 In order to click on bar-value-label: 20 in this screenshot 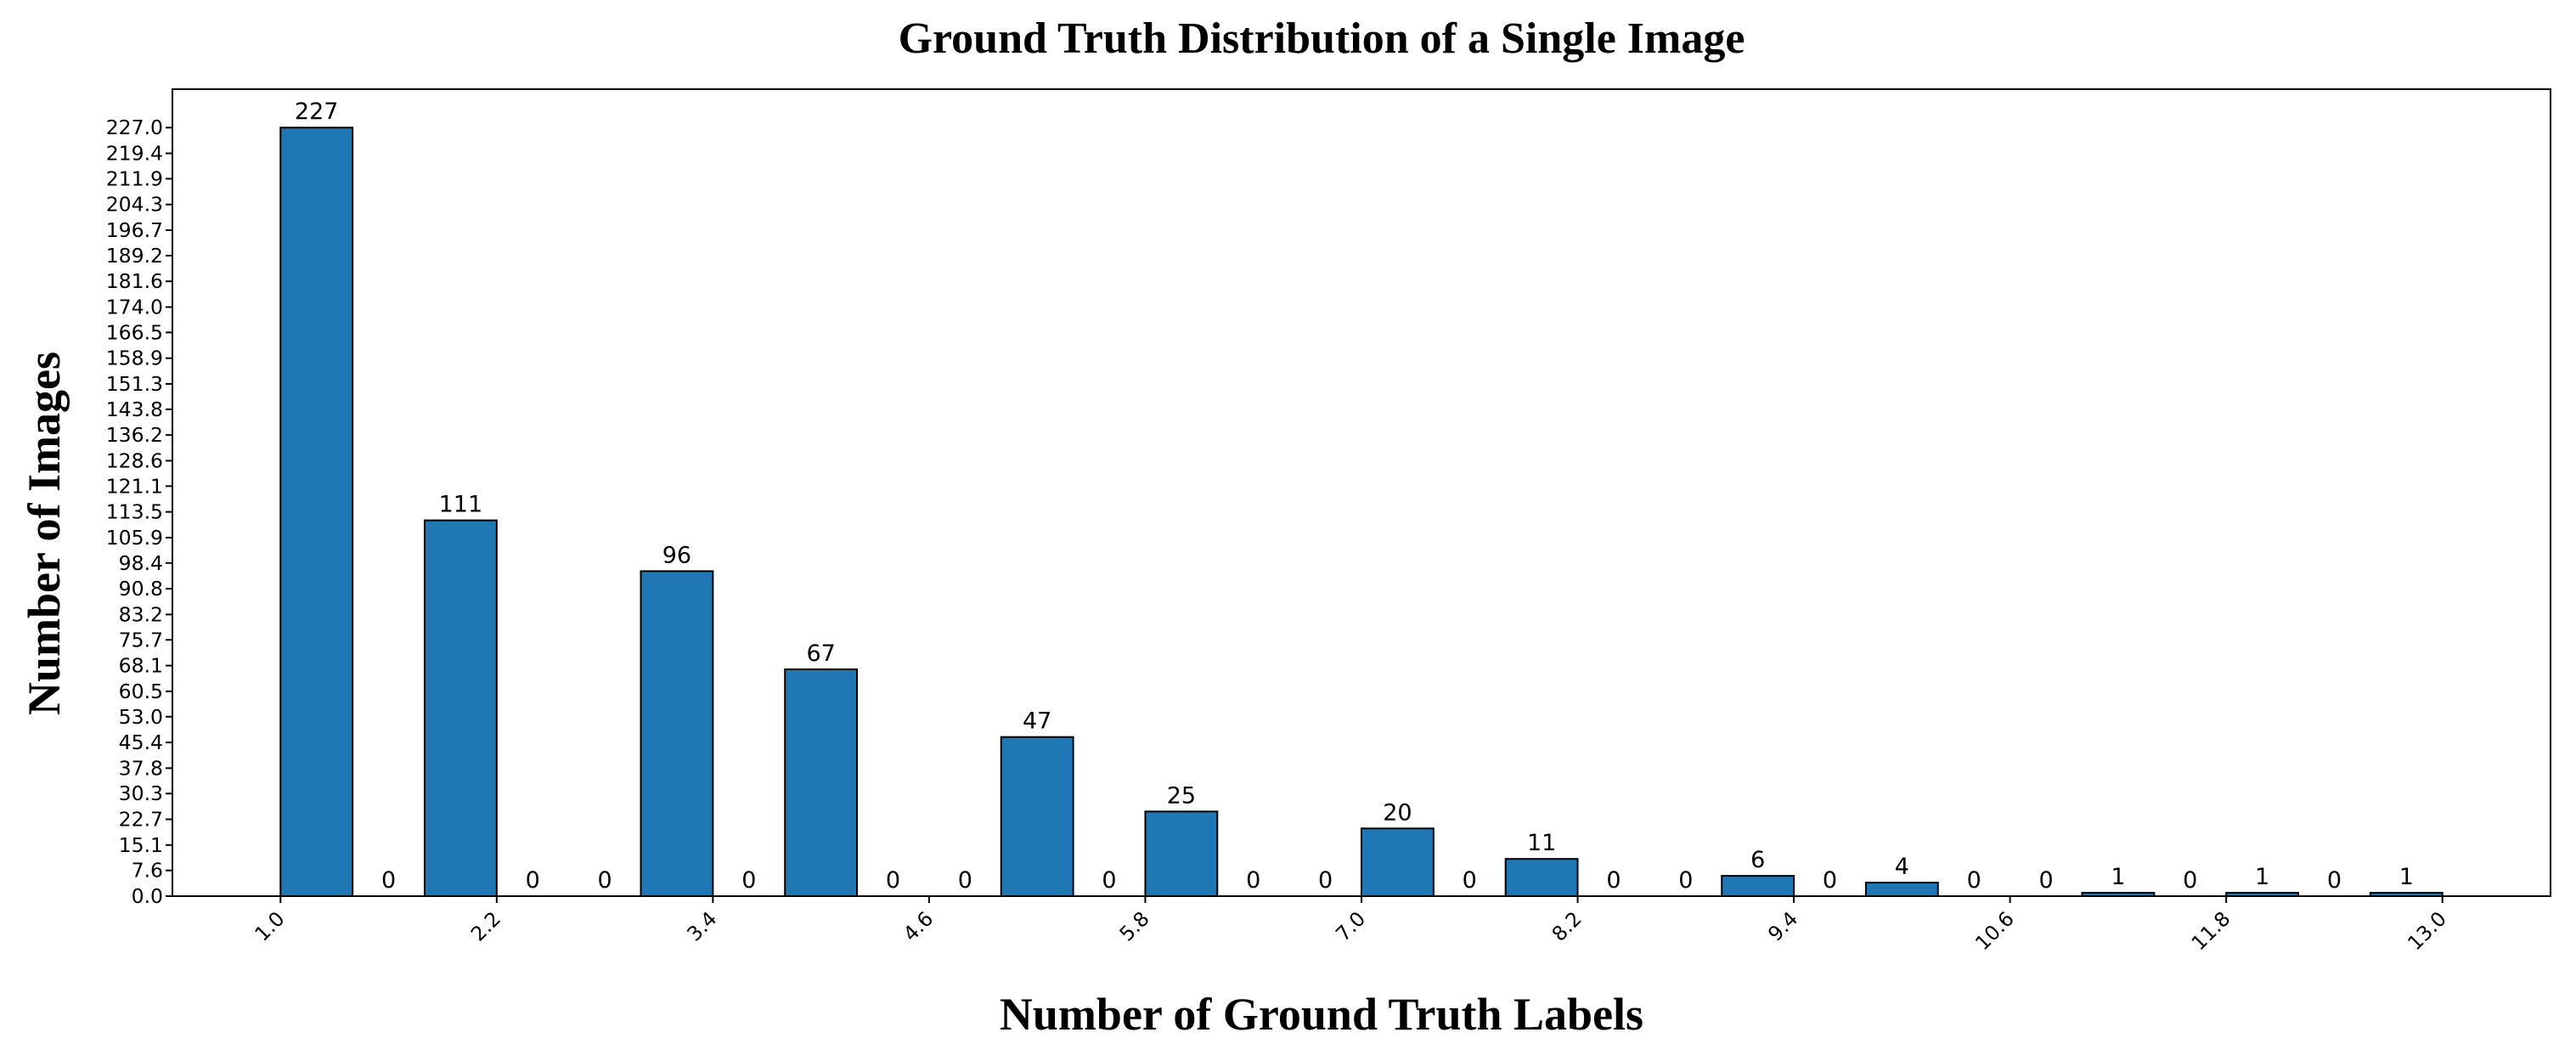, I will do `click(1397, 812)`.